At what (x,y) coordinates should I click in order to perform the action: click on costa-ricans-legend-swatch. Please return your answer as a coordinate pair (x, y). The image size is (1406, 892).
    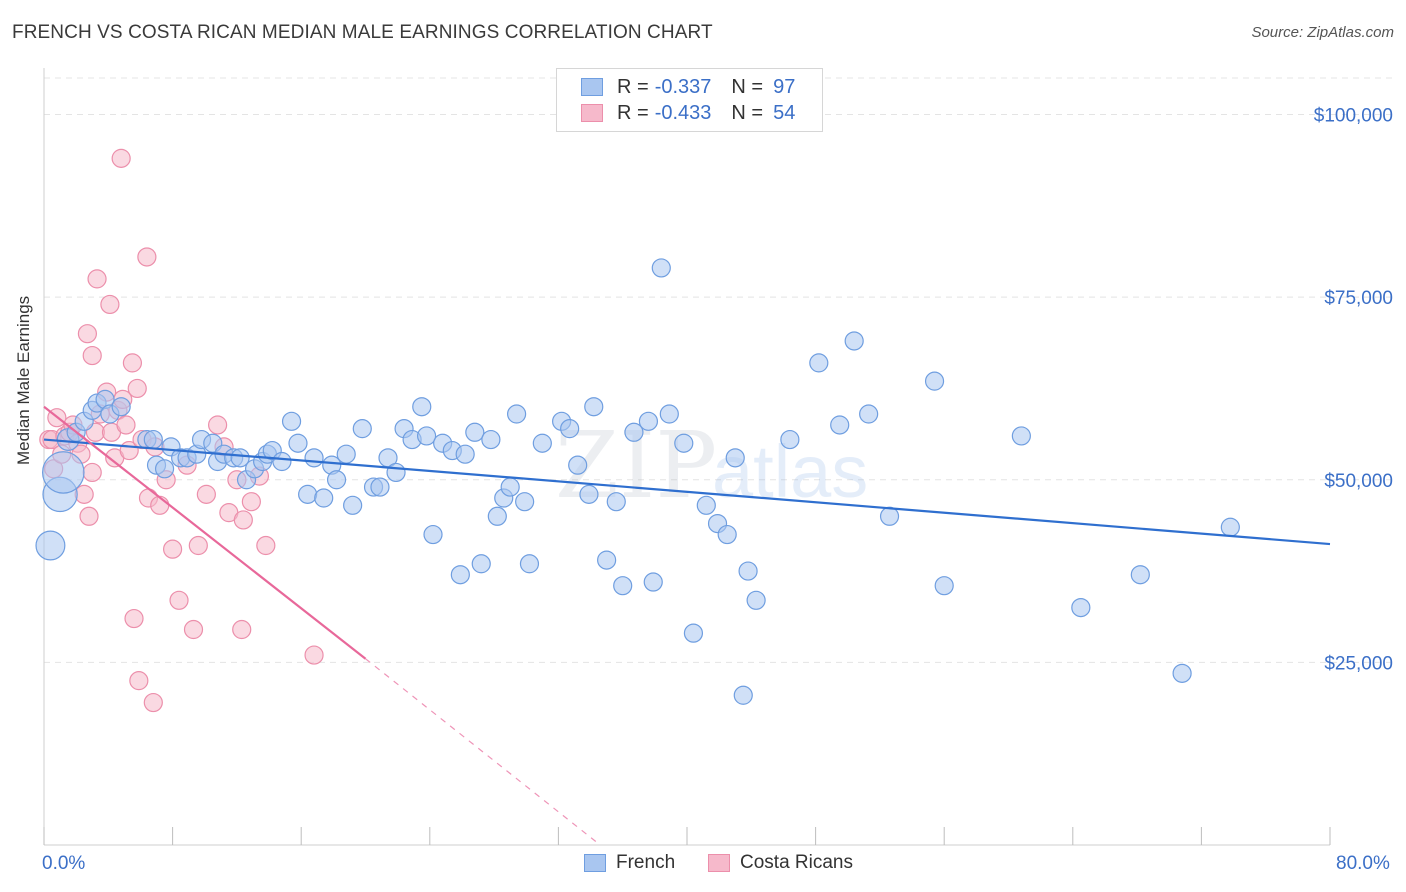
    Looking at the image, I should click on (719, 863).